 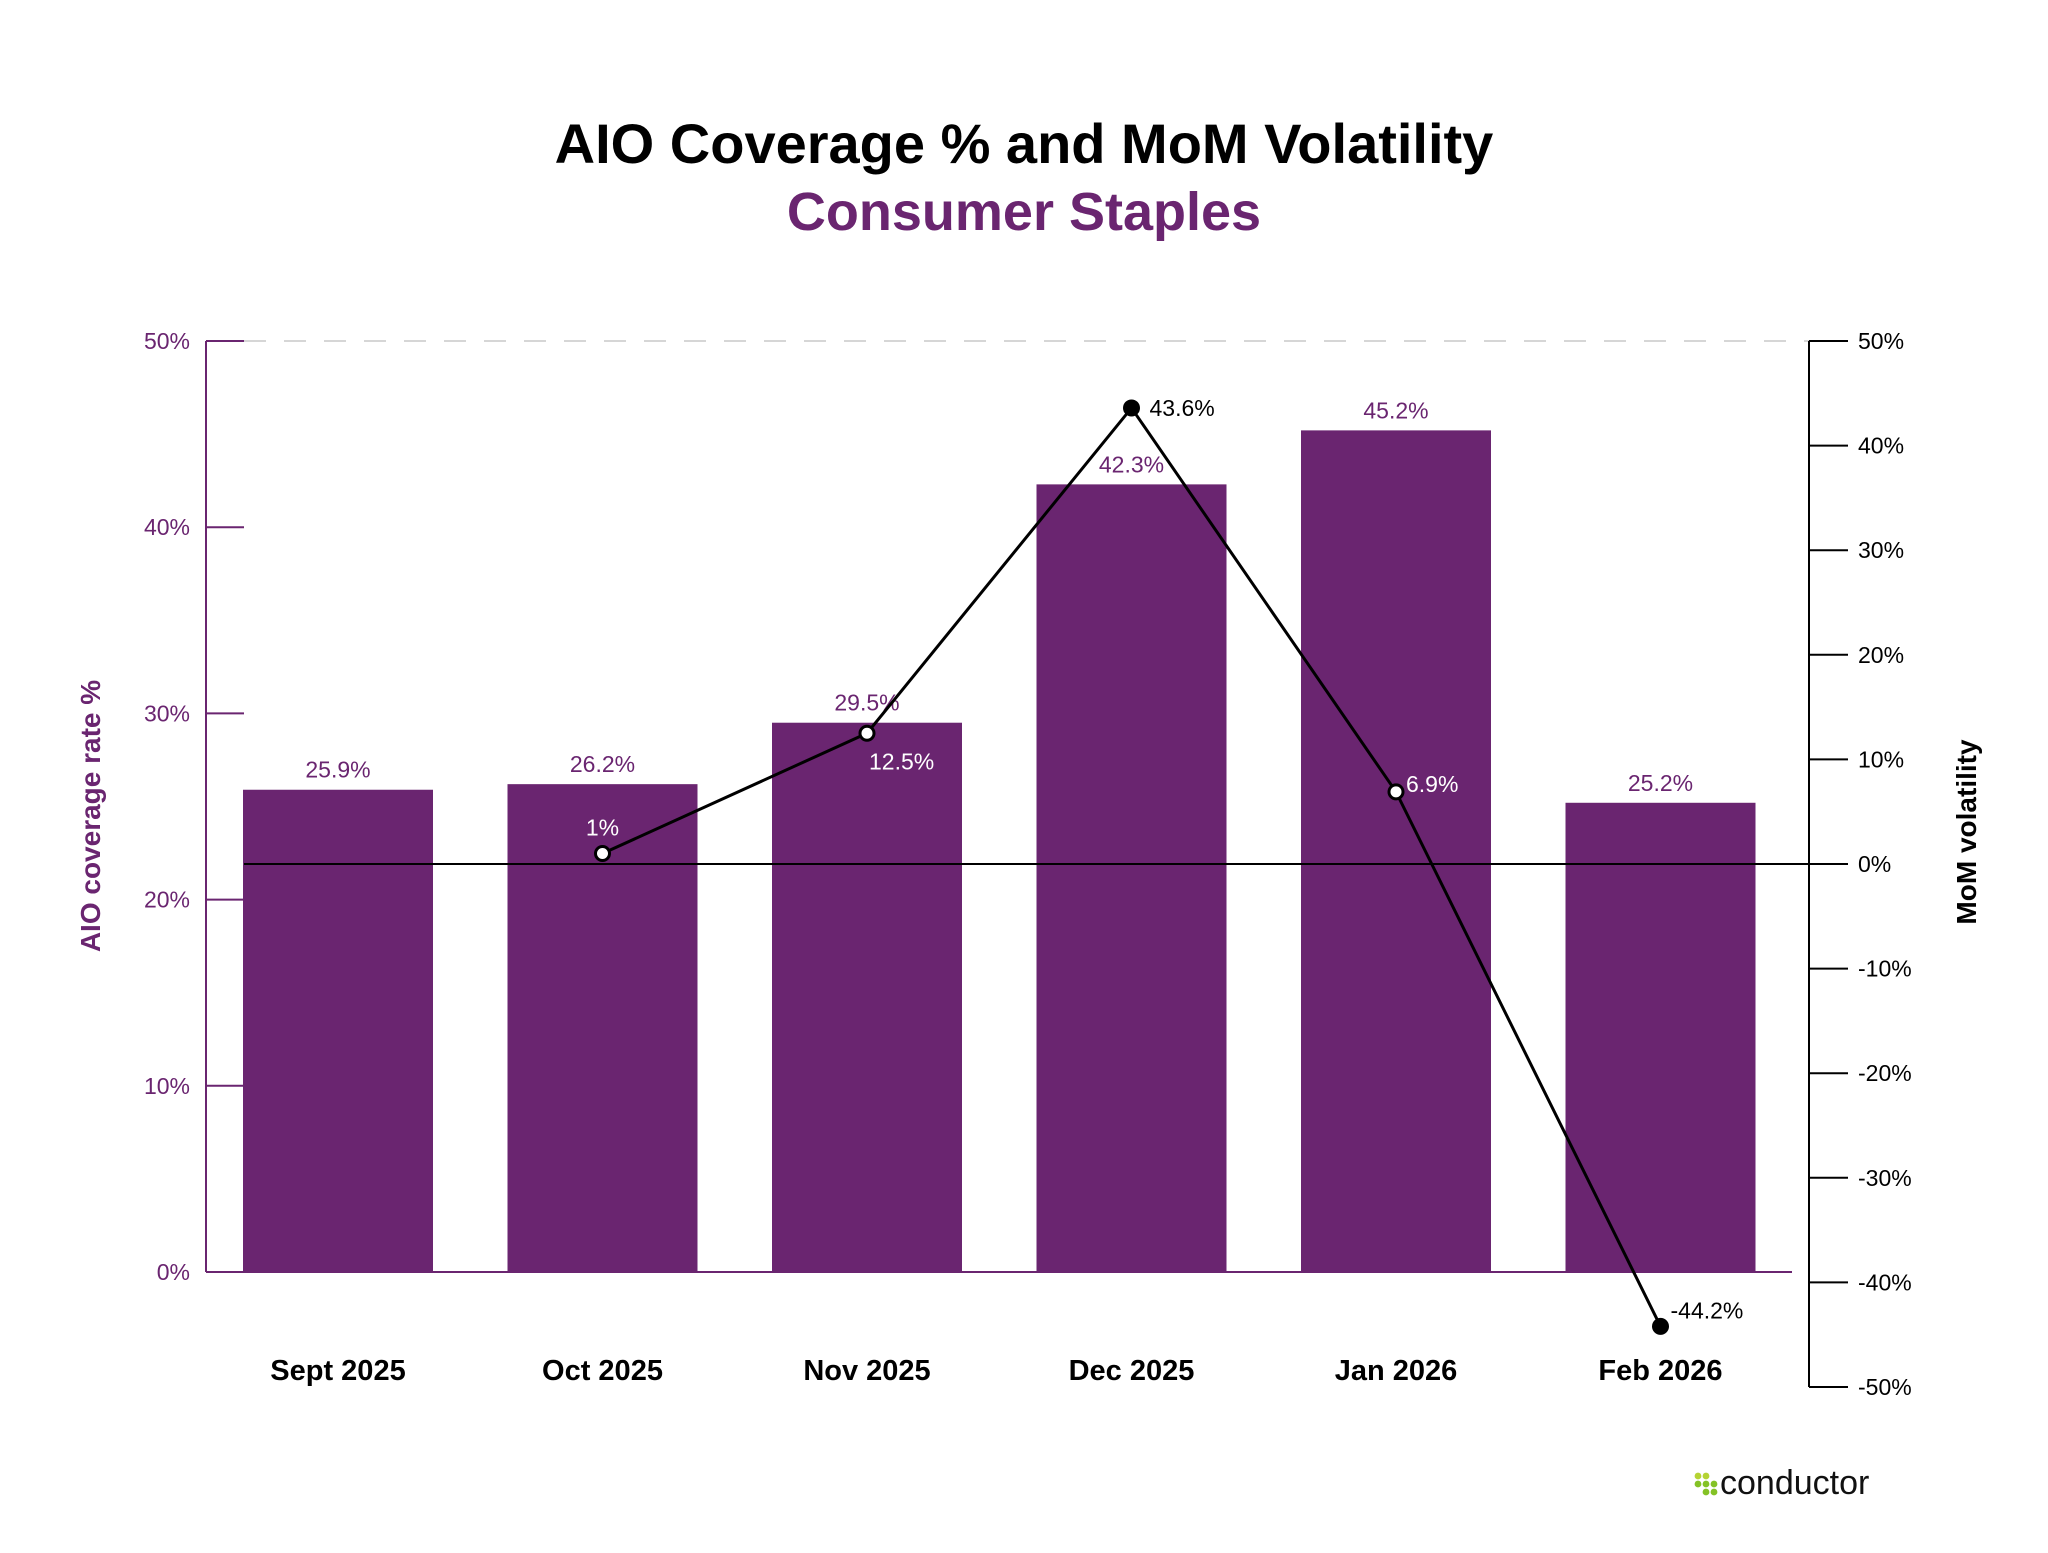 I want to click on category-label: Jan 2026, so click(x=1396, y=1371).